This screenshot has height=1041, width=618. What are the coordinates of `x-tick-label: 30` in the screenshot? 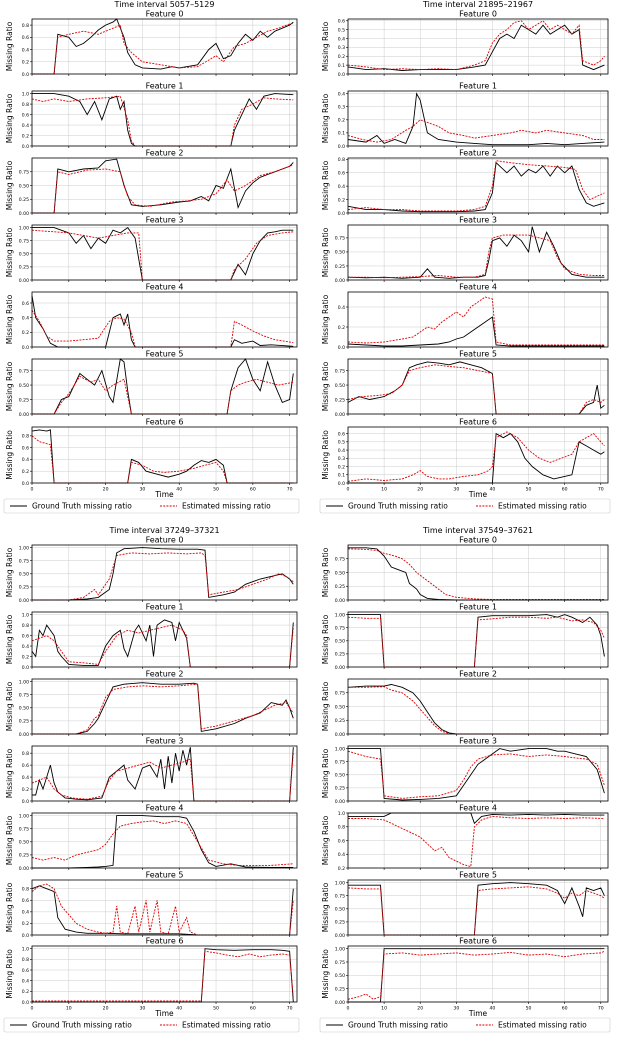 It's located at (456, 490).